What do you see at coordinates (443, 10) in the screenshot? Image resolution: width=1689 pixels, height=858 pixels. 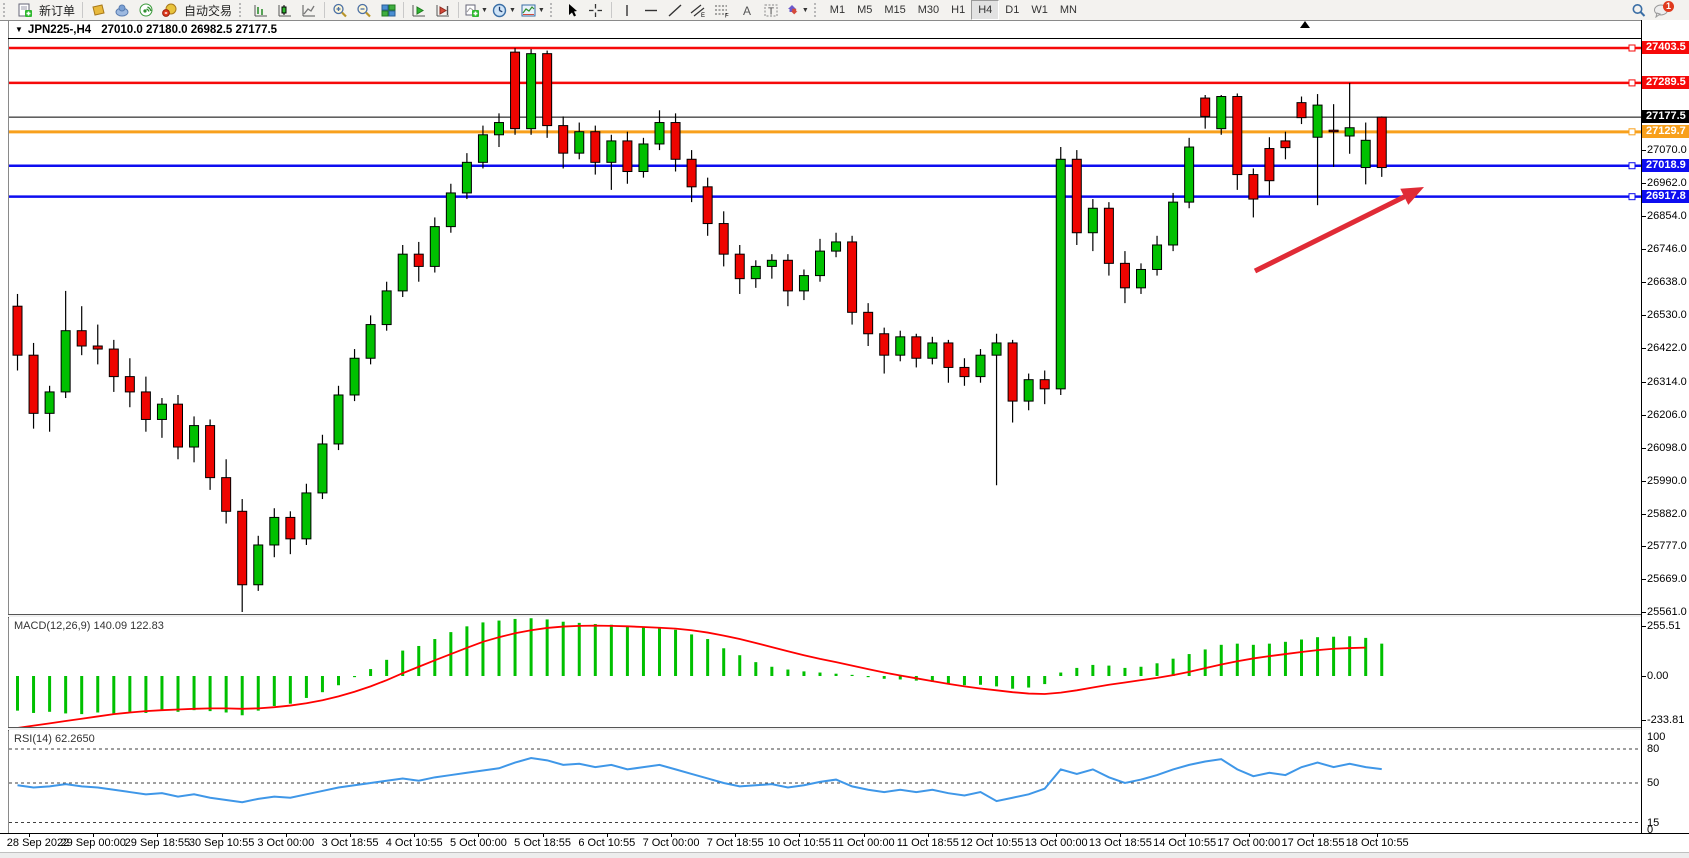 I see `chart-shift-button` at bounding box center [443, 10].